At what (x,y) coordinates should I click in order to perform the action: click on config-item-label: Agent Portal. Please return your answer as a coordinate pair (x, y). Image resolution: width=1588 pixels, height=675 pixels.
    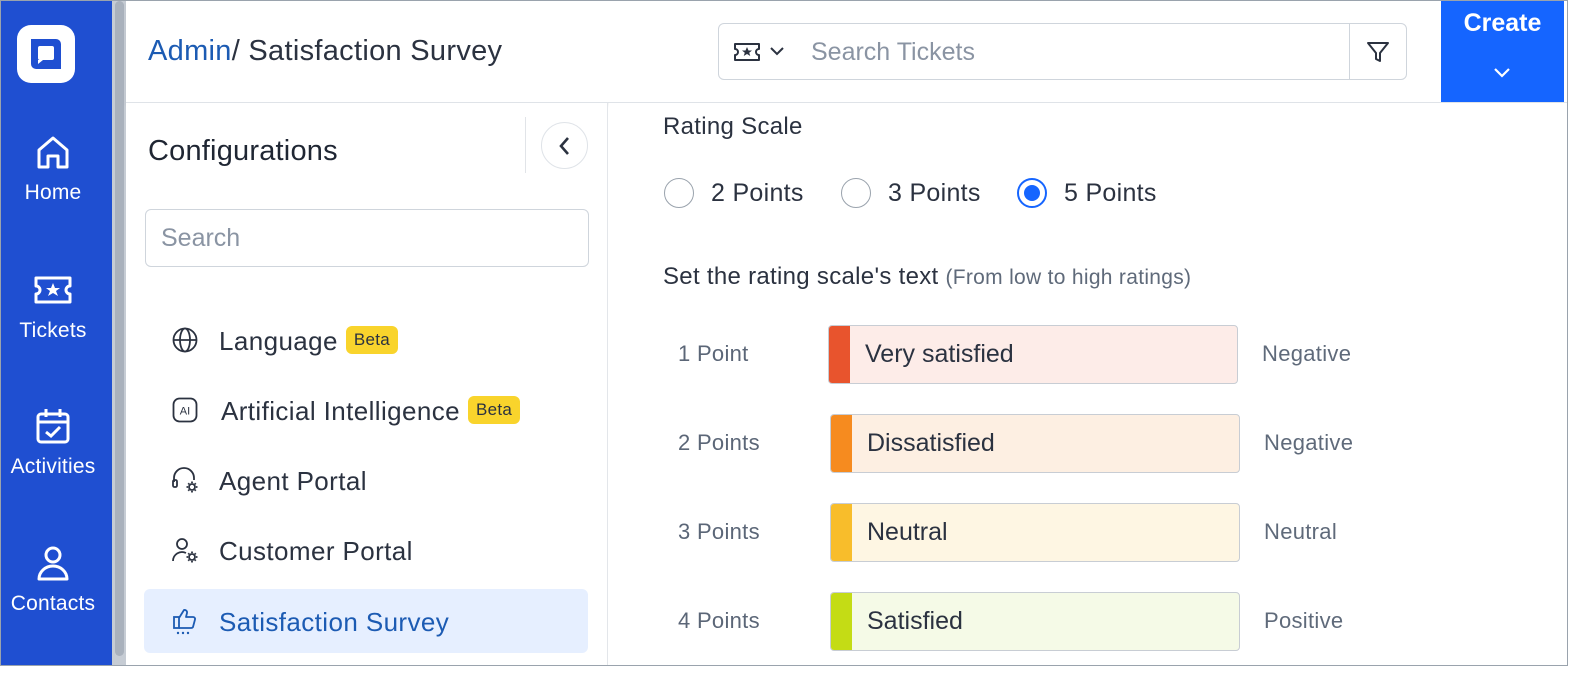
    Looking at the image, I should click on (293, 481).